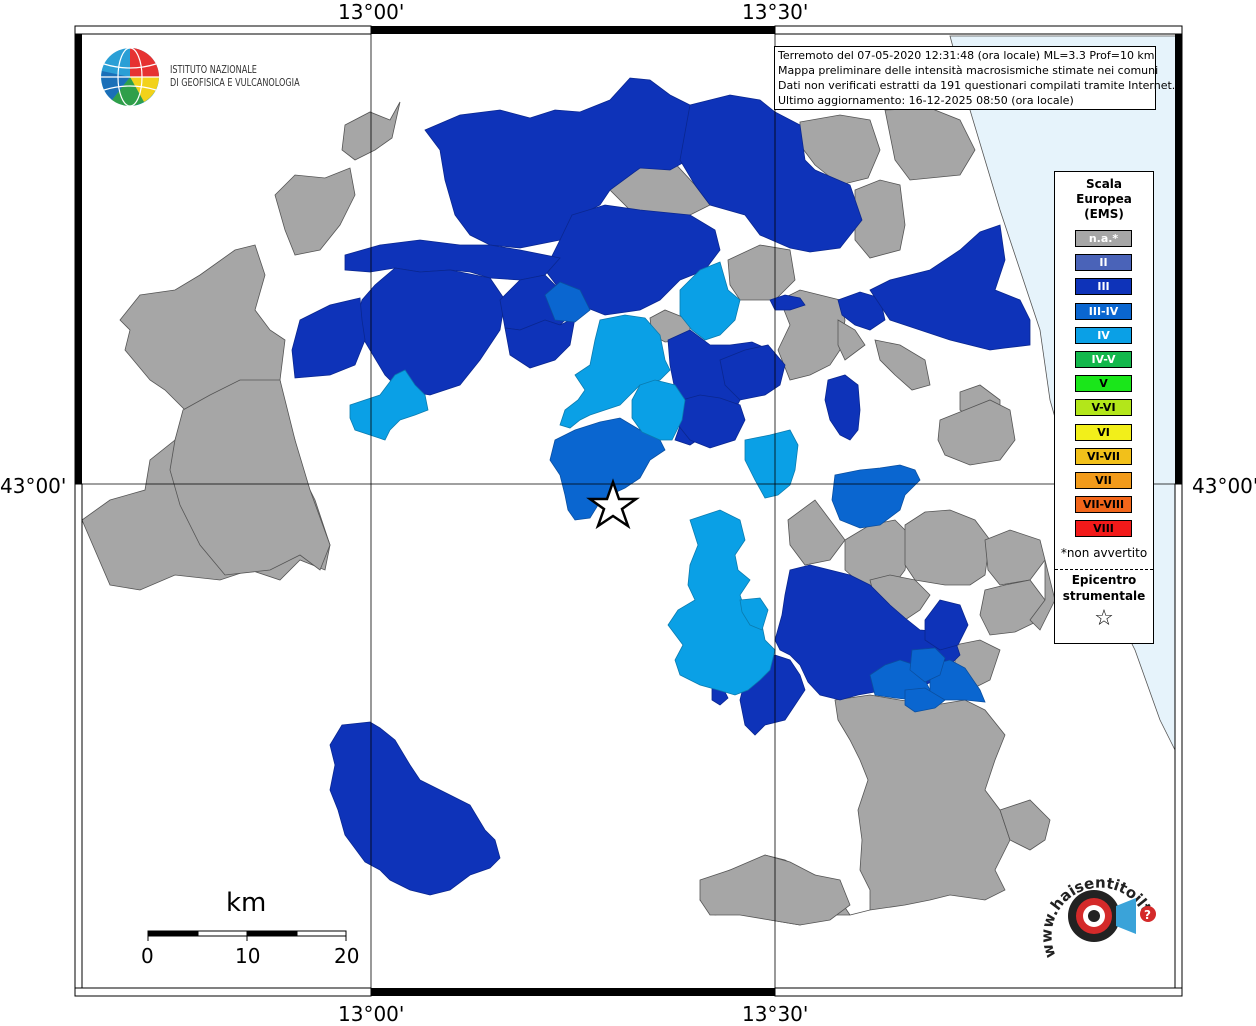 The height and width of the screenshot is (1026, 1256). Describe the element at coordinates (1103, 287) in the screenshot. I see `legend-item: III` at that location.